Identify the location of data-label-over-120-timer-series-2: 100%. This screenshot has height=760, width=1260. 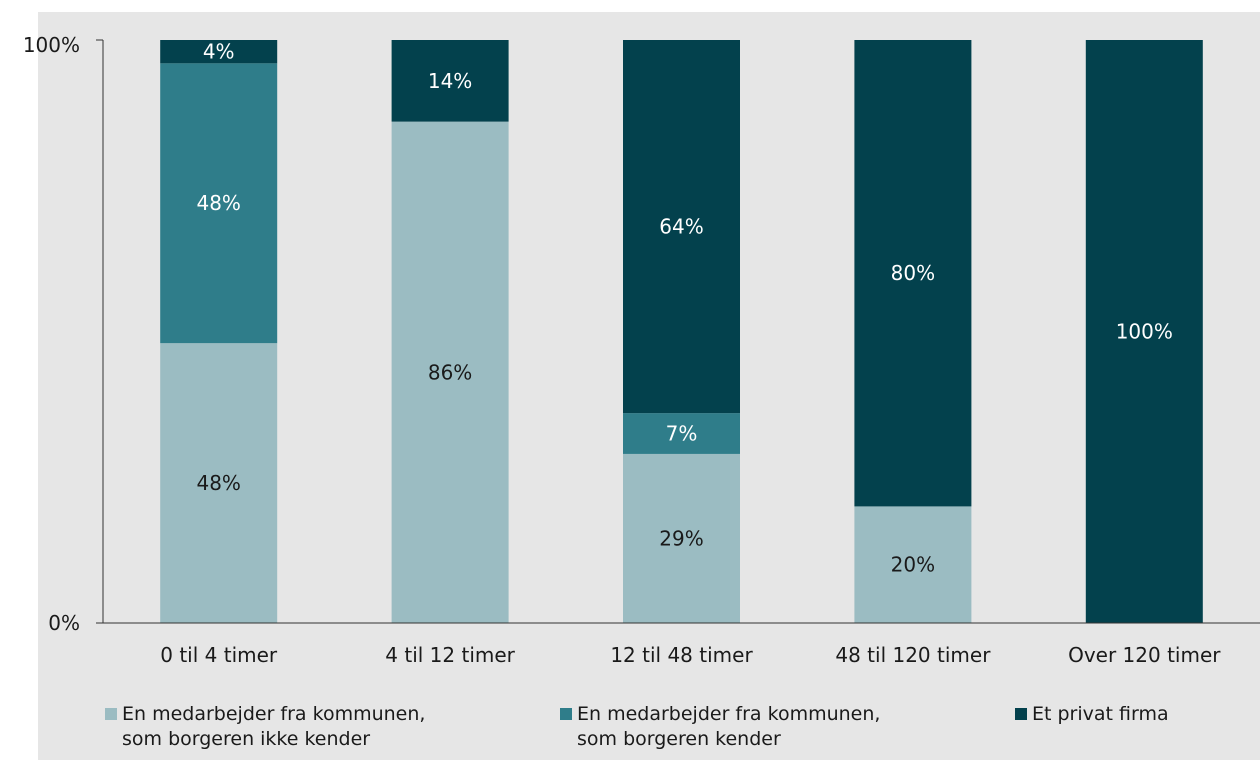
(1144, 332).